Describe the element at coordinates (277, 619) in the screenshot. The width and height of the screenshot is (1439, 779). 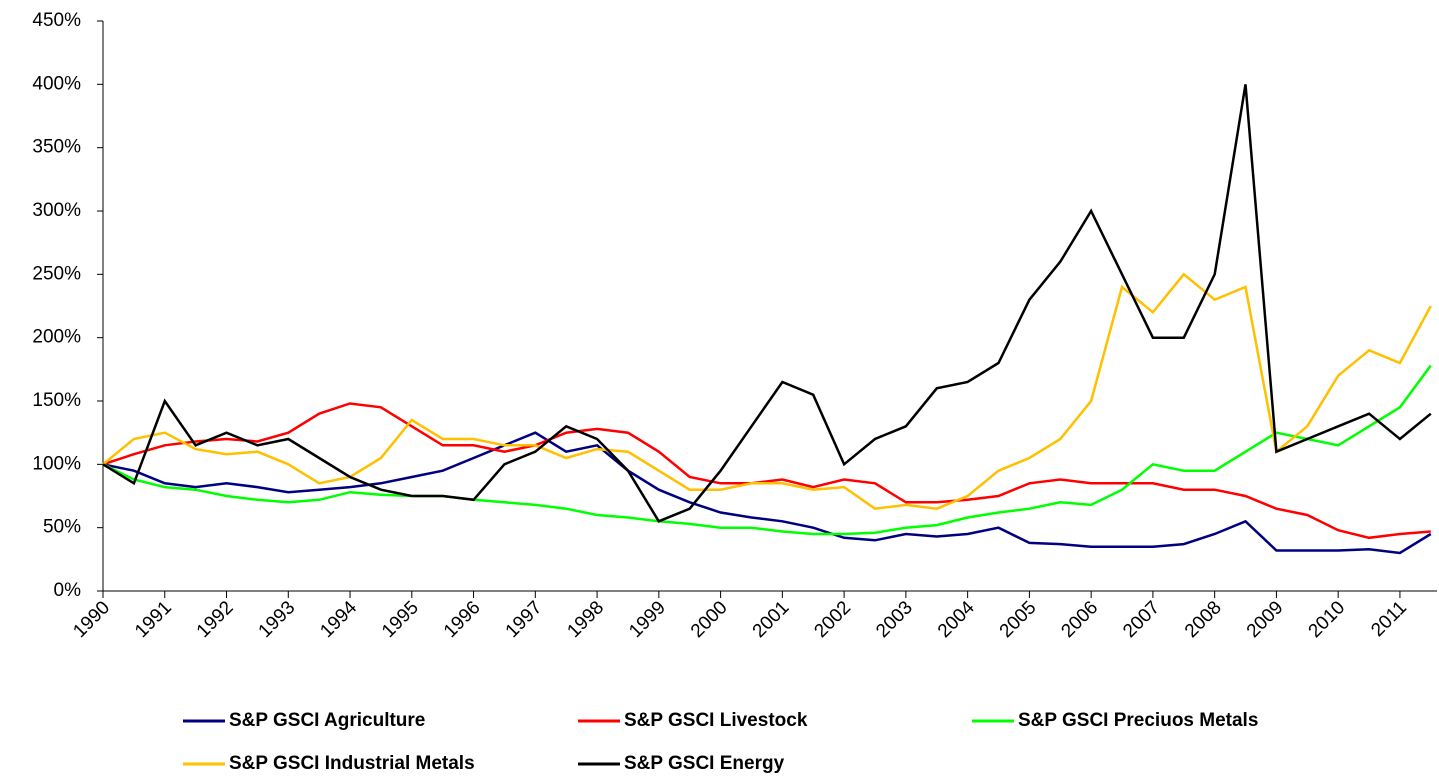
I see `x-tick-label: 1993` at that location.